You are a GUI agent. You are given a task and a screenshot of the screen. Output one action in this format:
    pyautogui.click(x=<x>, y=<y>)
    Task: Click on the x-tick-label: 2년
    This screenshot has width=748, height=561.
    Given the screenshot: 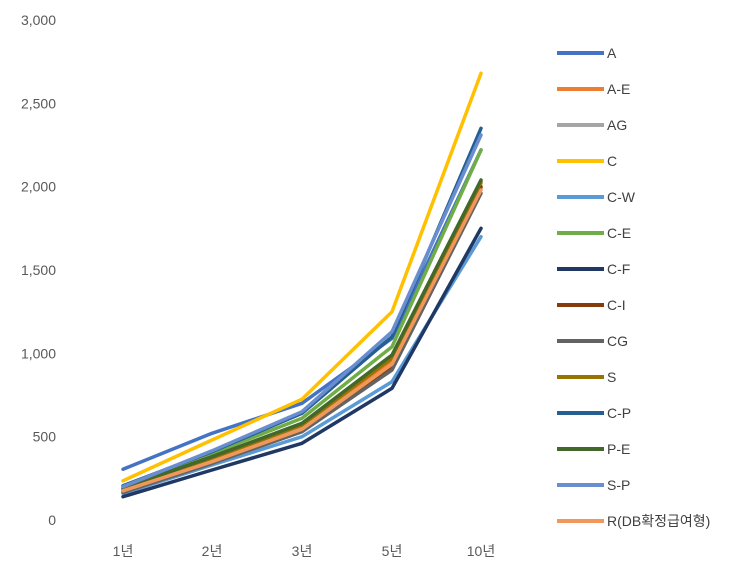 What is the action you would take?
    pyautogui.click(x=212, y=551)
    